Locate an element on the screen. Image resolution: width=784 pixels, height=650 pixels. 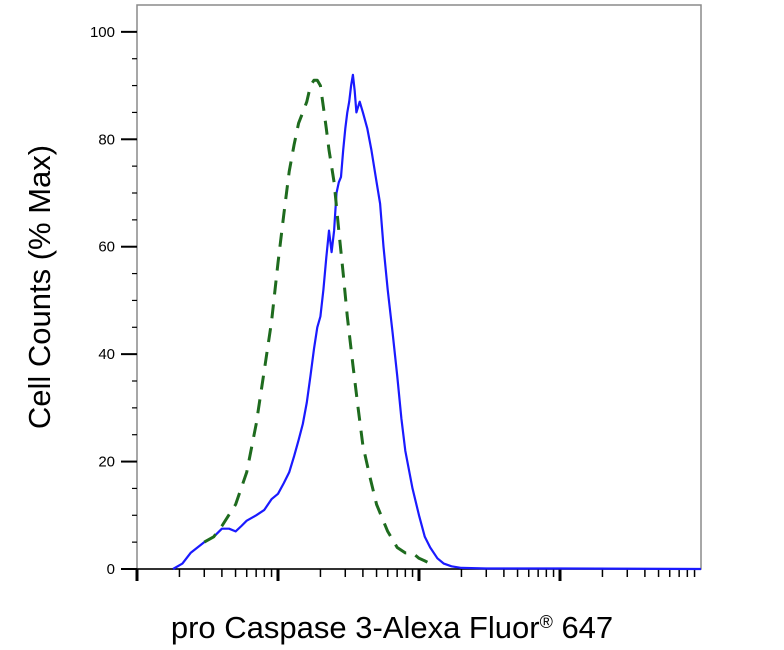
y-tick-label: 80 is located at coordinates (106, 139).